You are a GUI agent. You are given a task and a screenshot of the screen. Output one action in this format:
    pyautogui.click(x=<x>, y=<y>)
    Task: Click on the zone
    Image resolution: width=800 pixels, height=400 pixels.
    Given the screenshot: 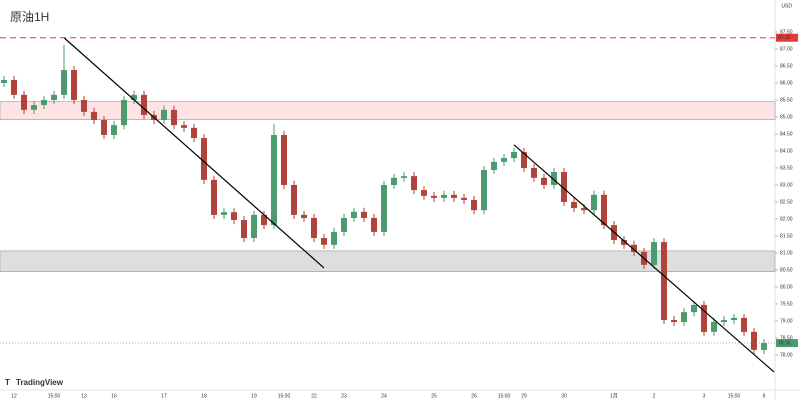 What is the action you would take?
    pyautogui.click(x=388, y=261)
    